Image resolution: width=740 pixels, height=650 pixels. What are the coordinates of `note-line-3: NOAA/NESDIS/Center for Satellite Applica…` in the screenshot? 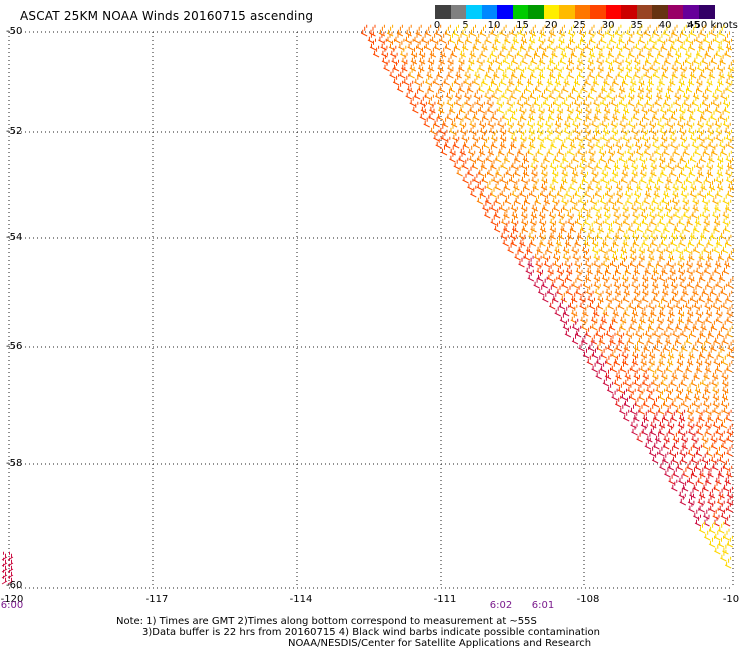 It's located at (440, 643).